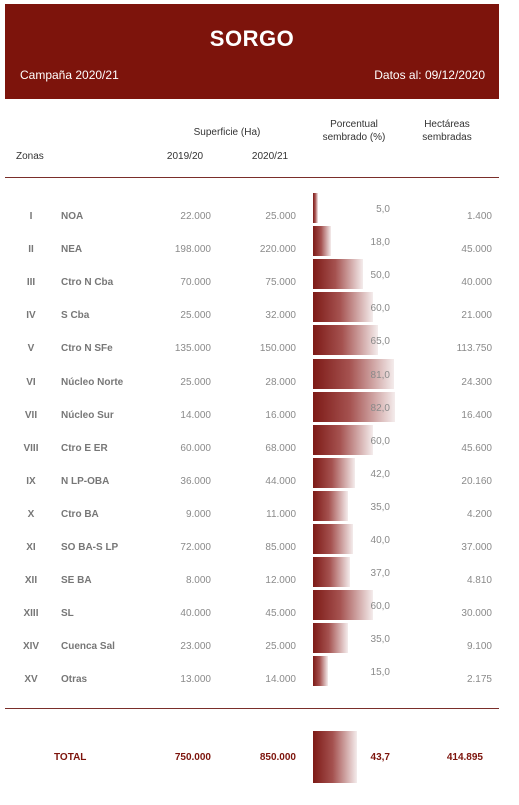  Describe the element at coordinates (335, 757) in the screenshot. I see `total-pct-bar` at that location.